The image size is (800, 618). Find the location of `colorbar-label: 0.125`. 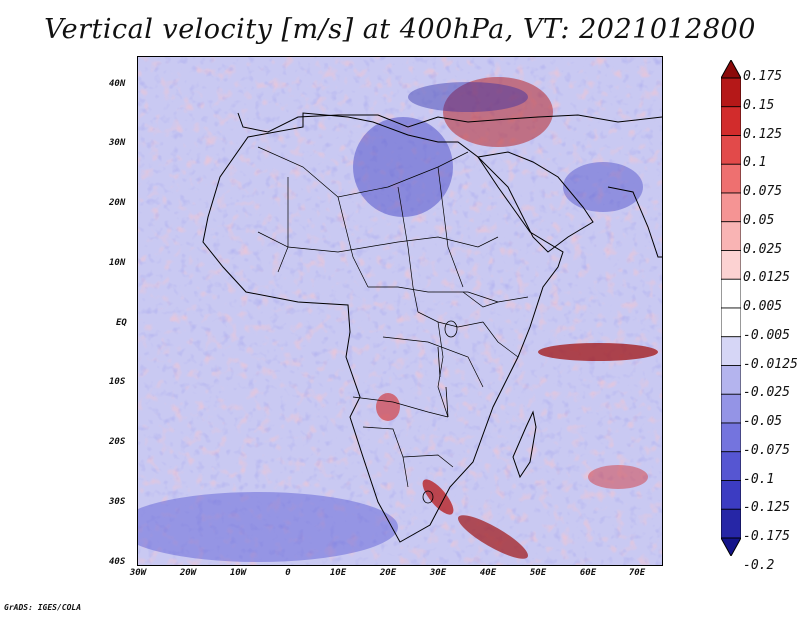

colorbar-label: 0.125 is located at coordinates (763, 134).